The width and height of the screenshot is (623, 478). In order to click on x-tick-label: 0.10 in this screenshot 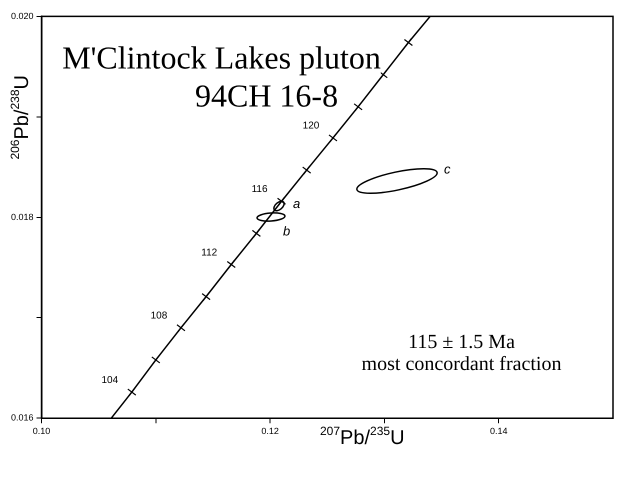, I will do `click(41, 431)`.